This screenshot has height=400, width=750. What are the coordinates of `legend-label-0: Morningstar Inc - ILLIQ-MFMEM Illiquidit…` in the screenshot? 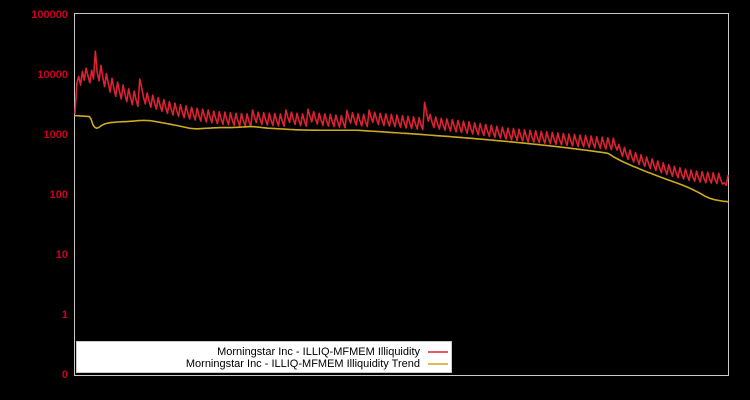 It's located at (318, 352).